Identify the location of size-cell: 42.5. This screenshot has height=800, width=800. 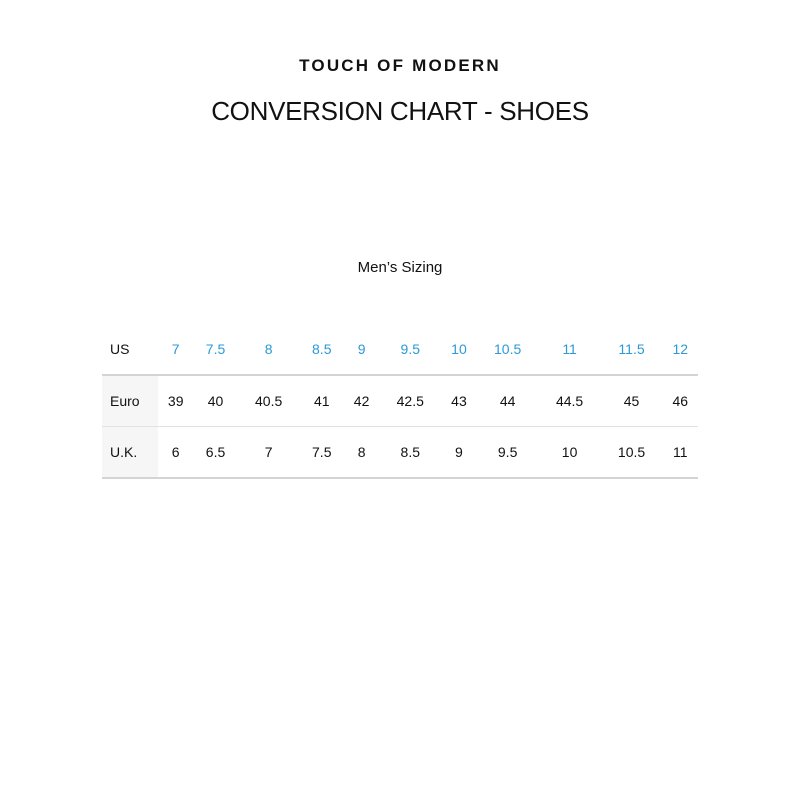
(410, 401).